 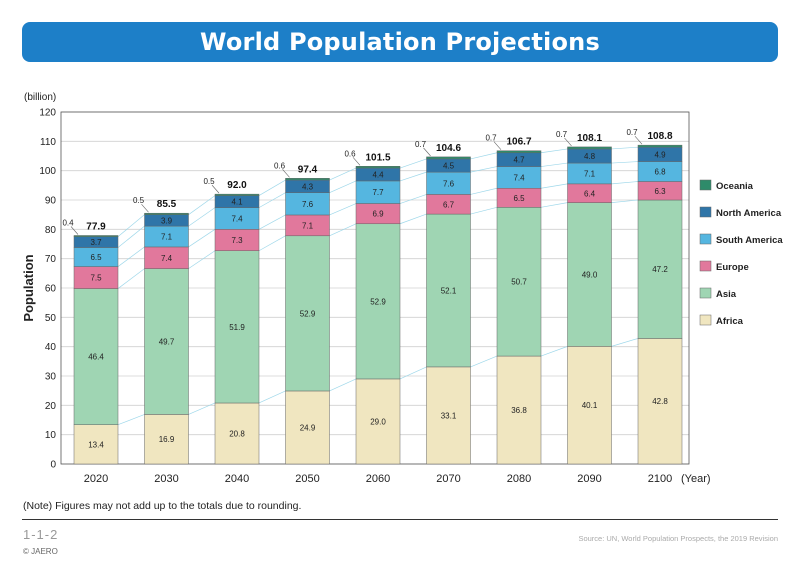 I want to click on bar-value-label: 6.7, so click(x=449, y=204).